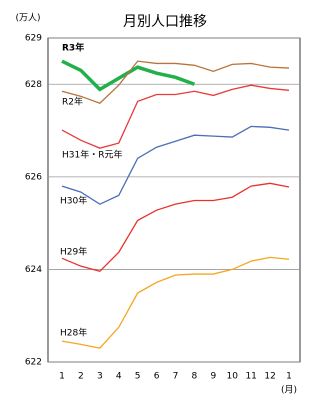  Describe the element at coordinates (33, 85) in the screenshot. I see `y-tick-label: 628` at that location.